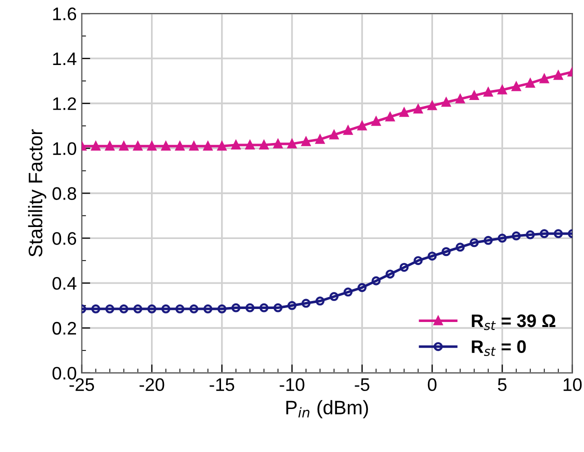  Describe the element at coordinates (64, 13) in the screenshot. I see `y-tick-label: 1.6` at that location.